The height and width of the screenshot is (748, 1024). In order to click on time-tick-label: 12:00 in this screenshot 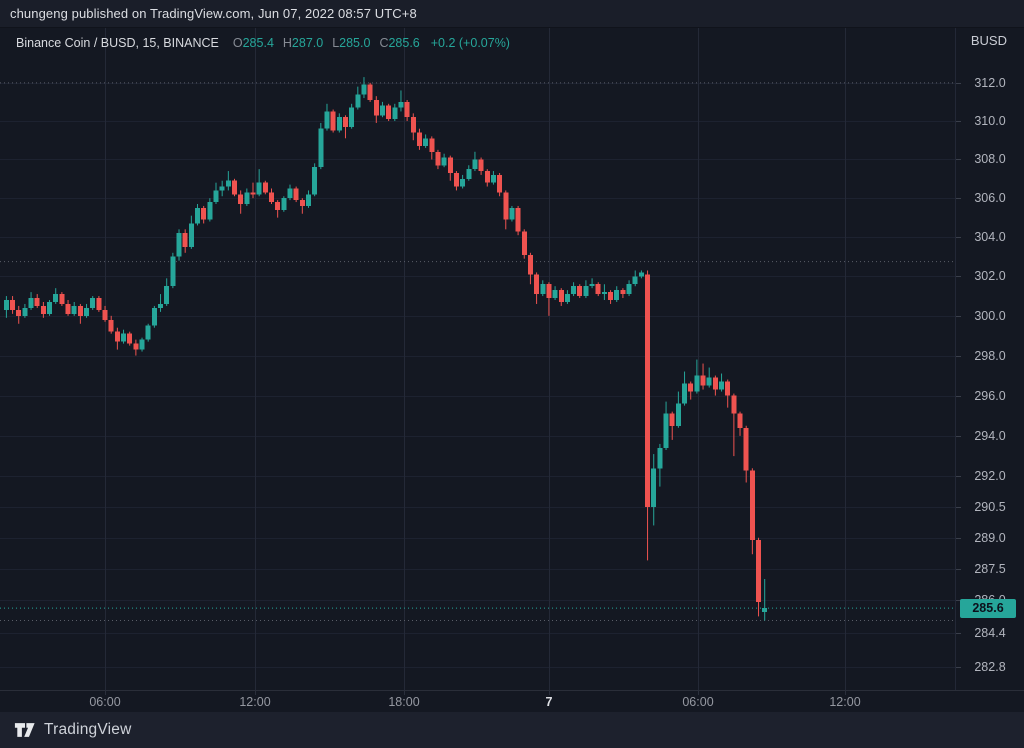, I will do `click(255, 702)`.